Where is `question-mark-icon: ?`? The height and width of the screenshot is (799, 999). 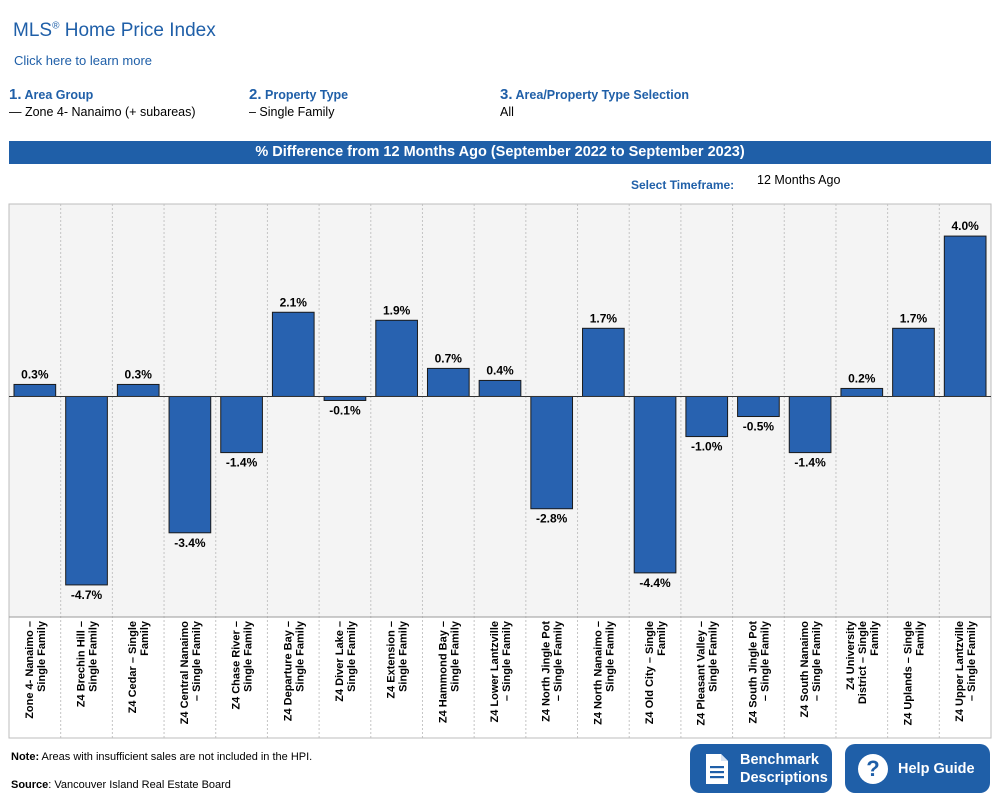
question-mark-icon: ? is located at coordinates (873, 768).